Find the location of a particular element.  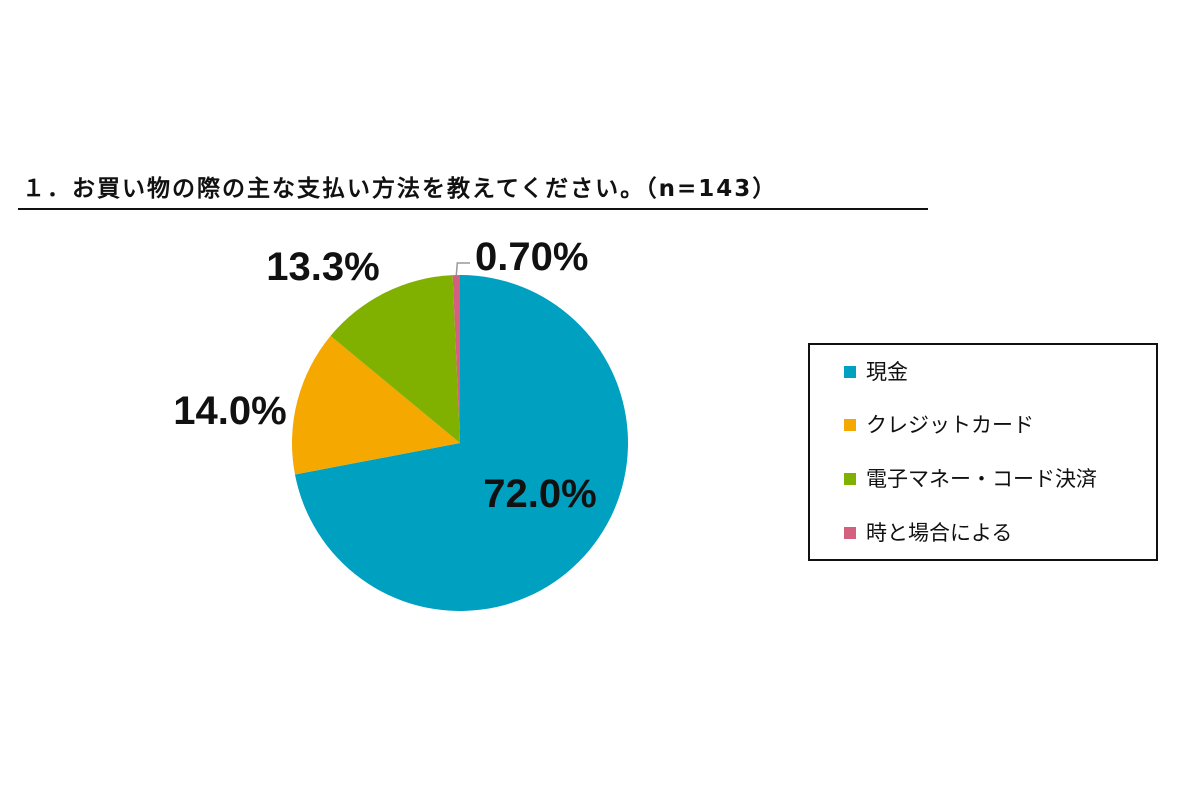

legend-item-e-money: 電子マネー・コード決済 is located at coordinates (970, 479).